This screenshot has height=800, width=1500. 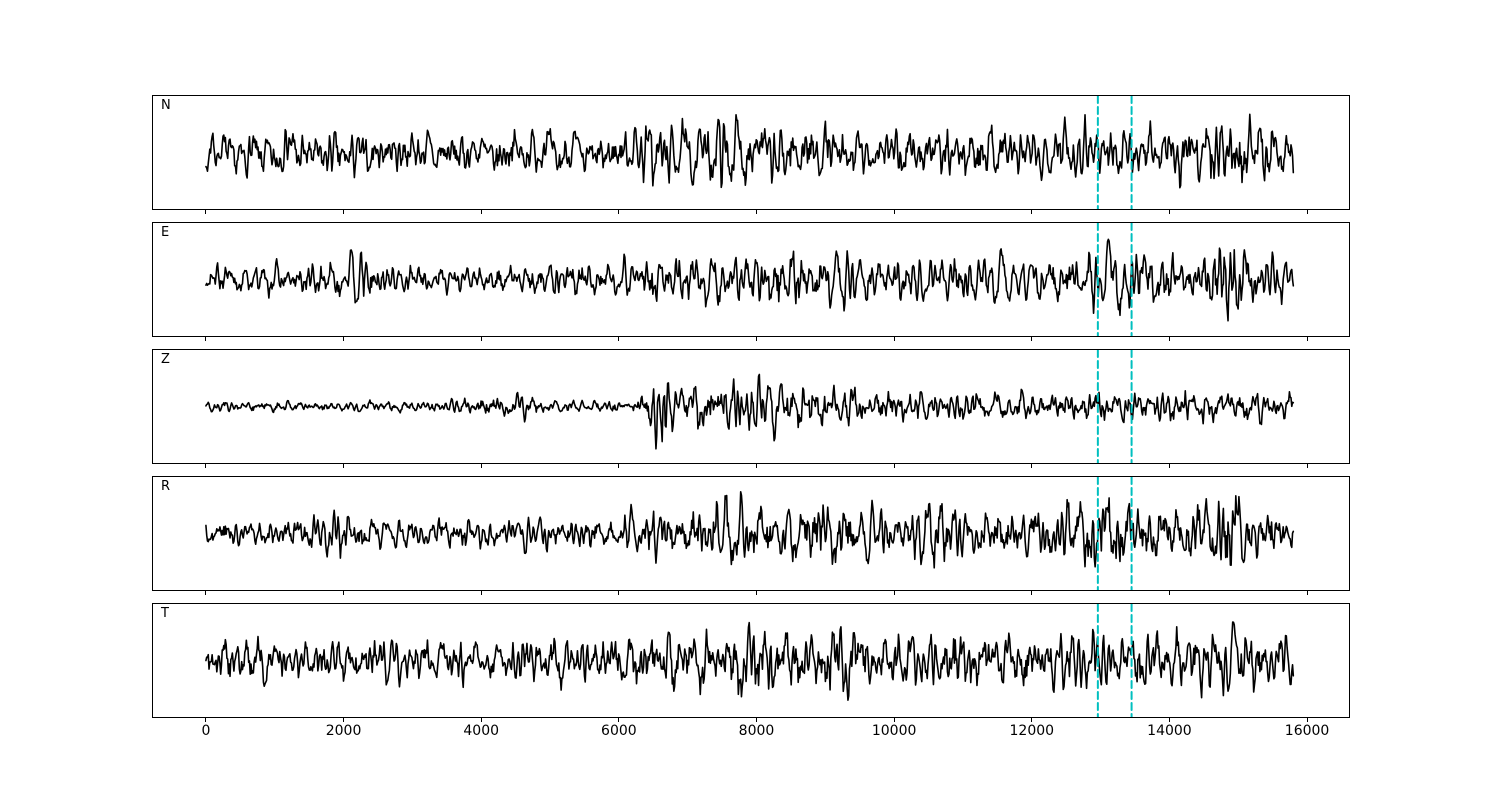 I want to click on x-tick-label: 6000, so click(x=619, y=731).